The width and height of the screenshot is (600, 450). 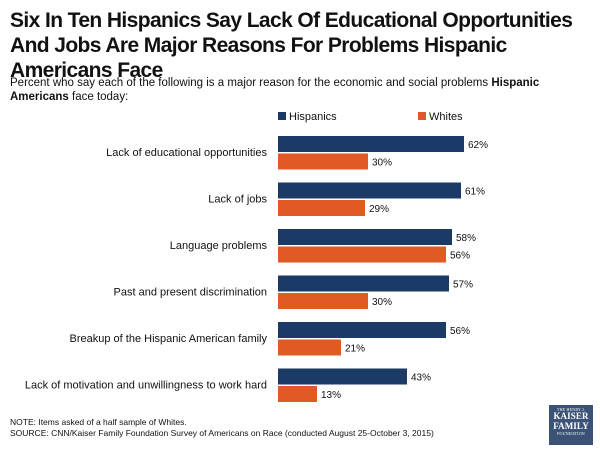 I want to click on data-label-whites: 56%, so click(x=460, y=256).